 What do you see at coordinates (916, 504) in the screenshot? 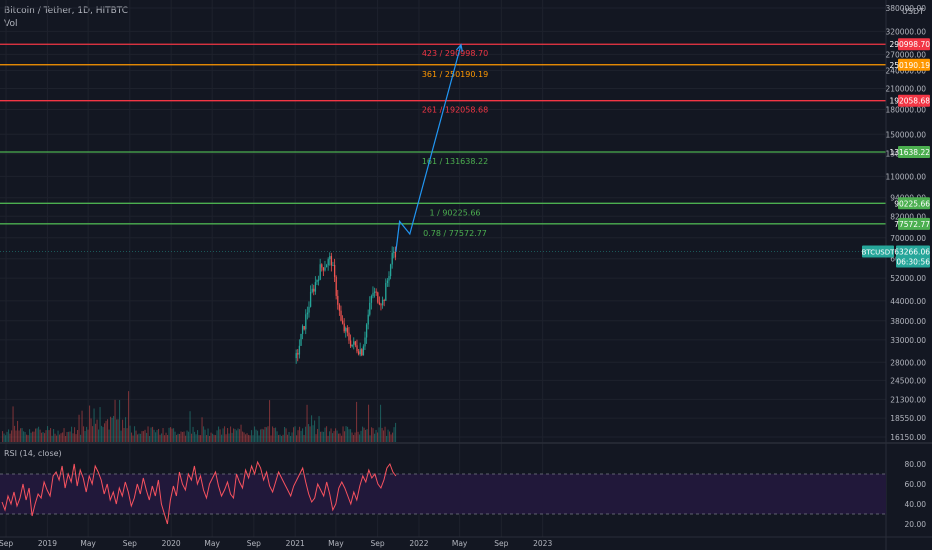
I see `rsi-axis-tick: 40.00` at bounding box center [916, 504].